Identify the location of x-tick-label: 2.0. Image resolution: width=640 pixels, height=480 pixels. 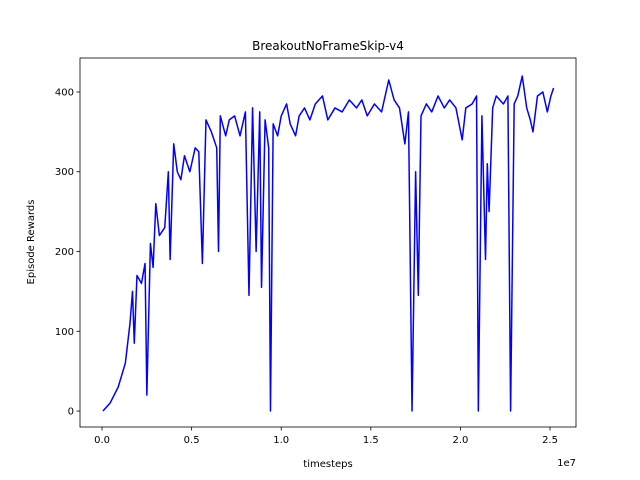
(460, 440).